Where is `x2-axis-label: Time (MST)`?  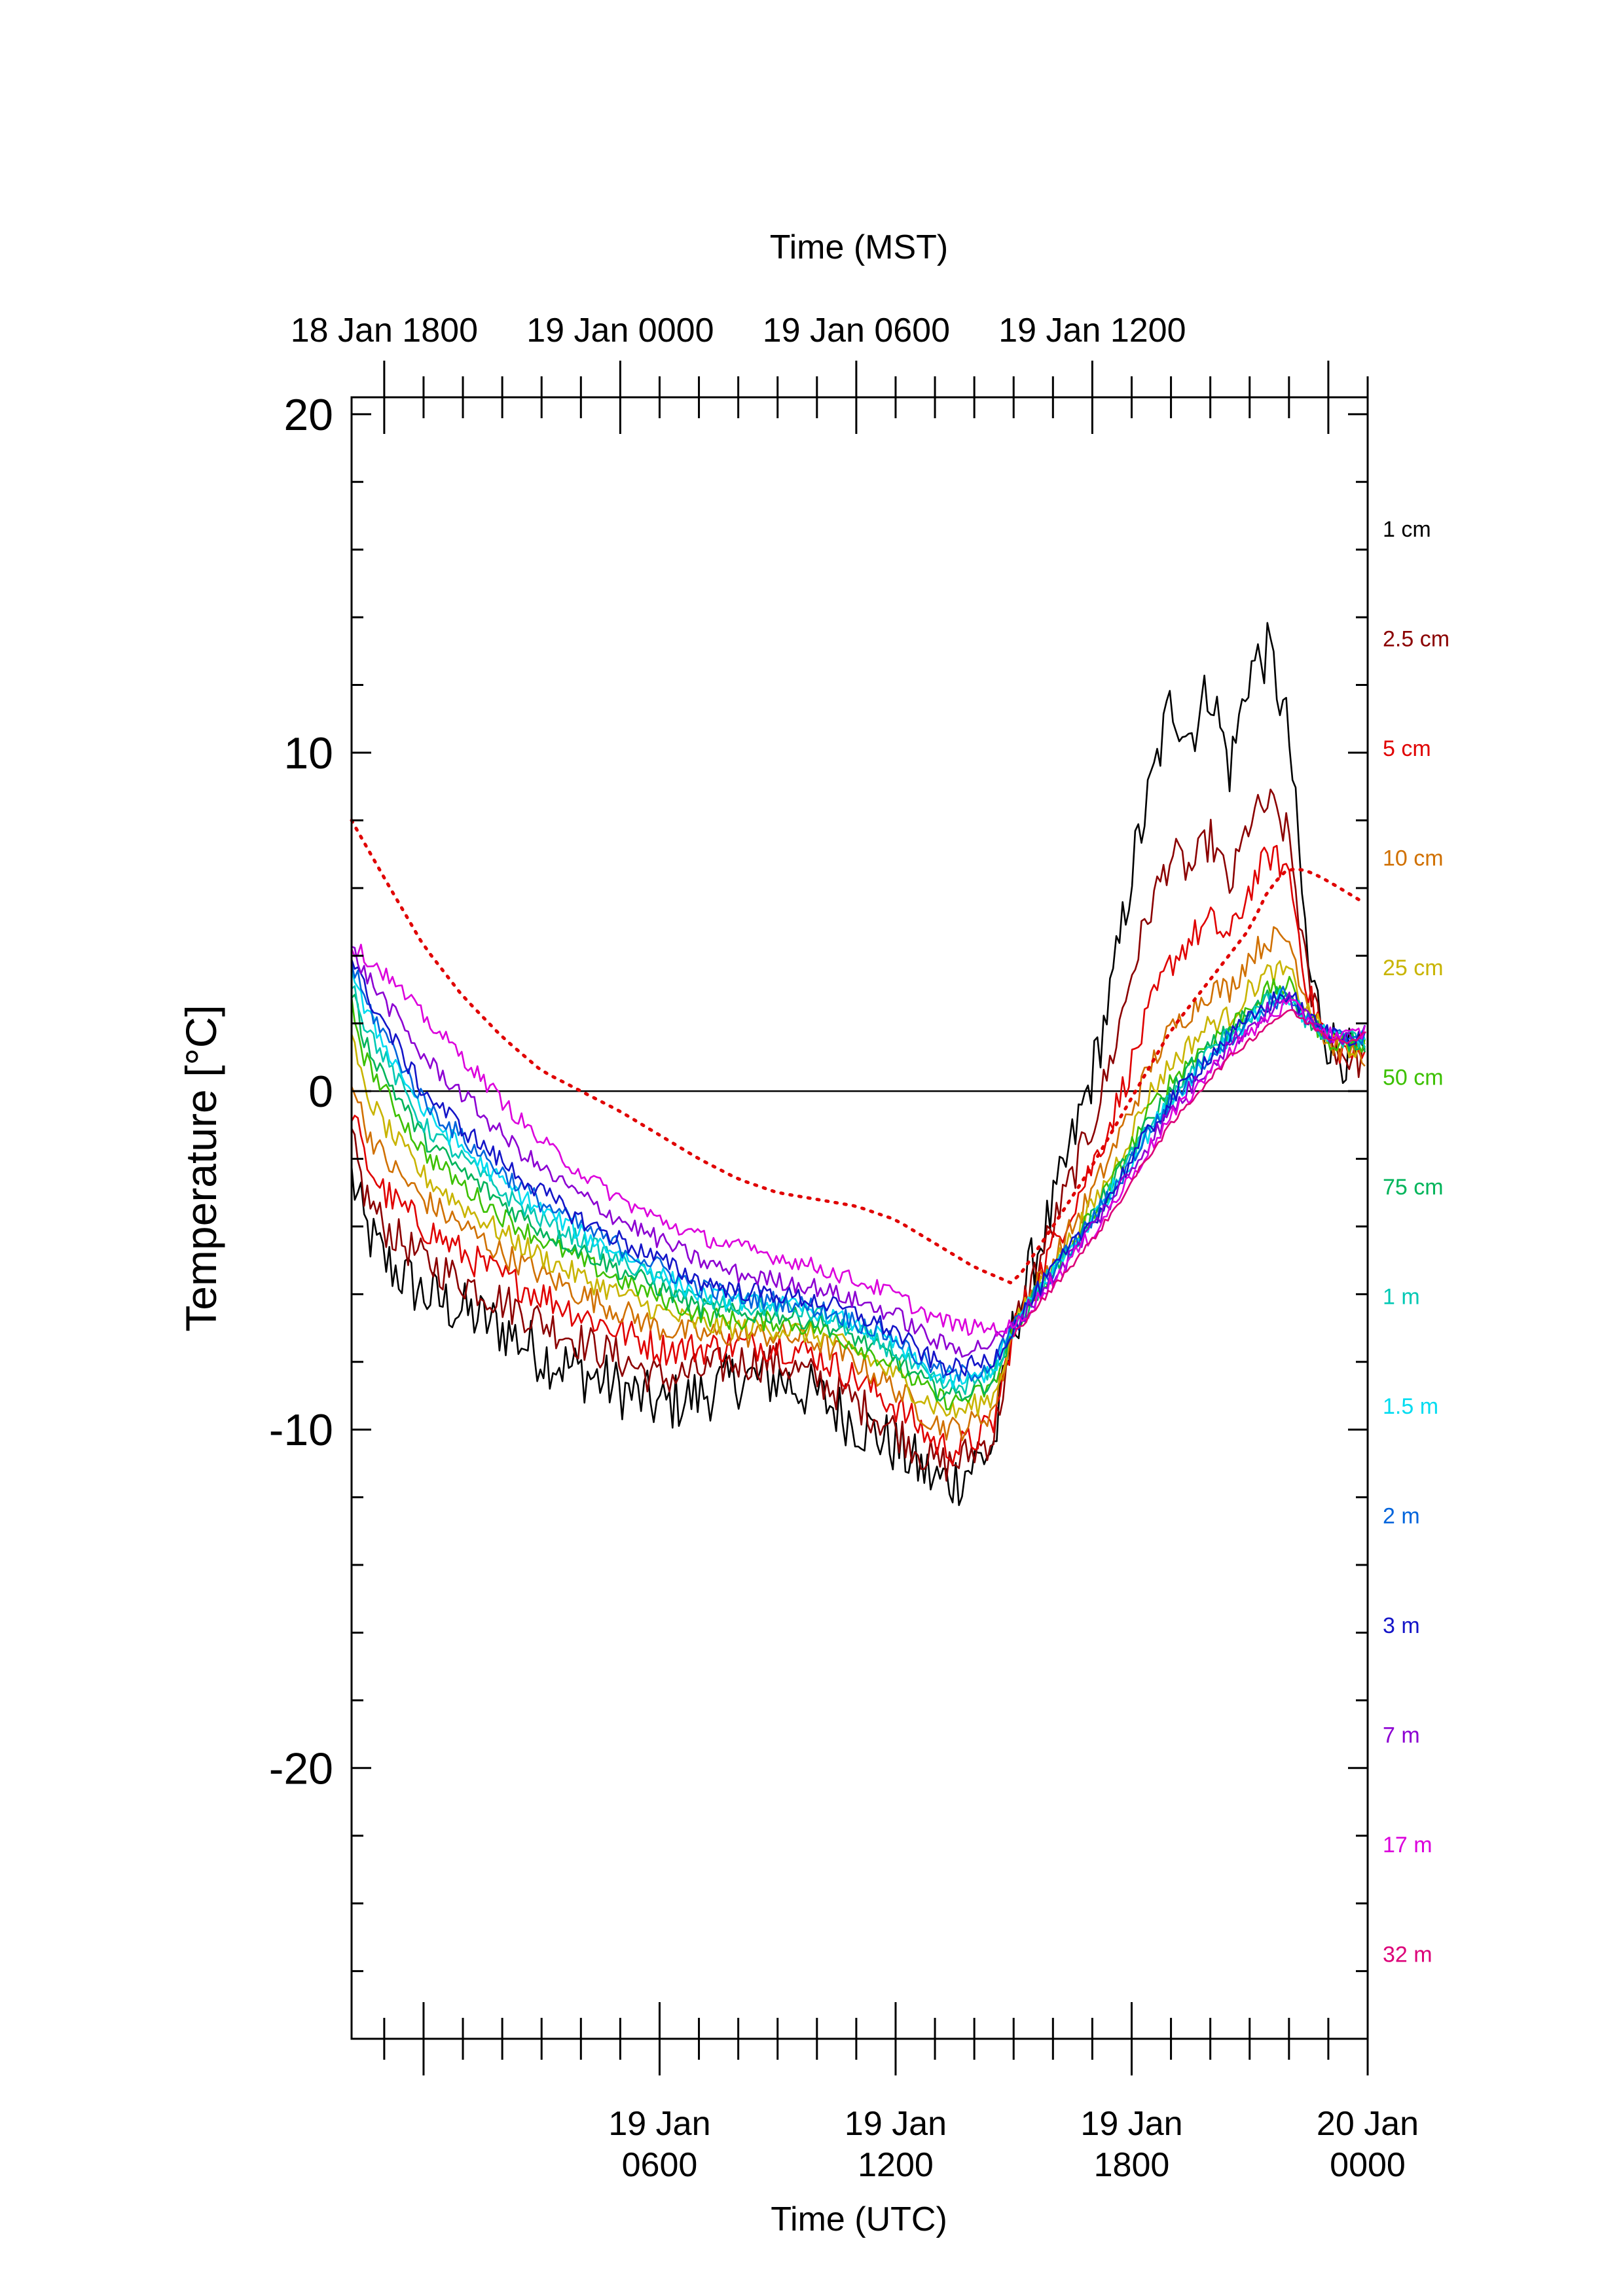 x2-axis-label: Time (MST) is located at coordinates (859, 247).